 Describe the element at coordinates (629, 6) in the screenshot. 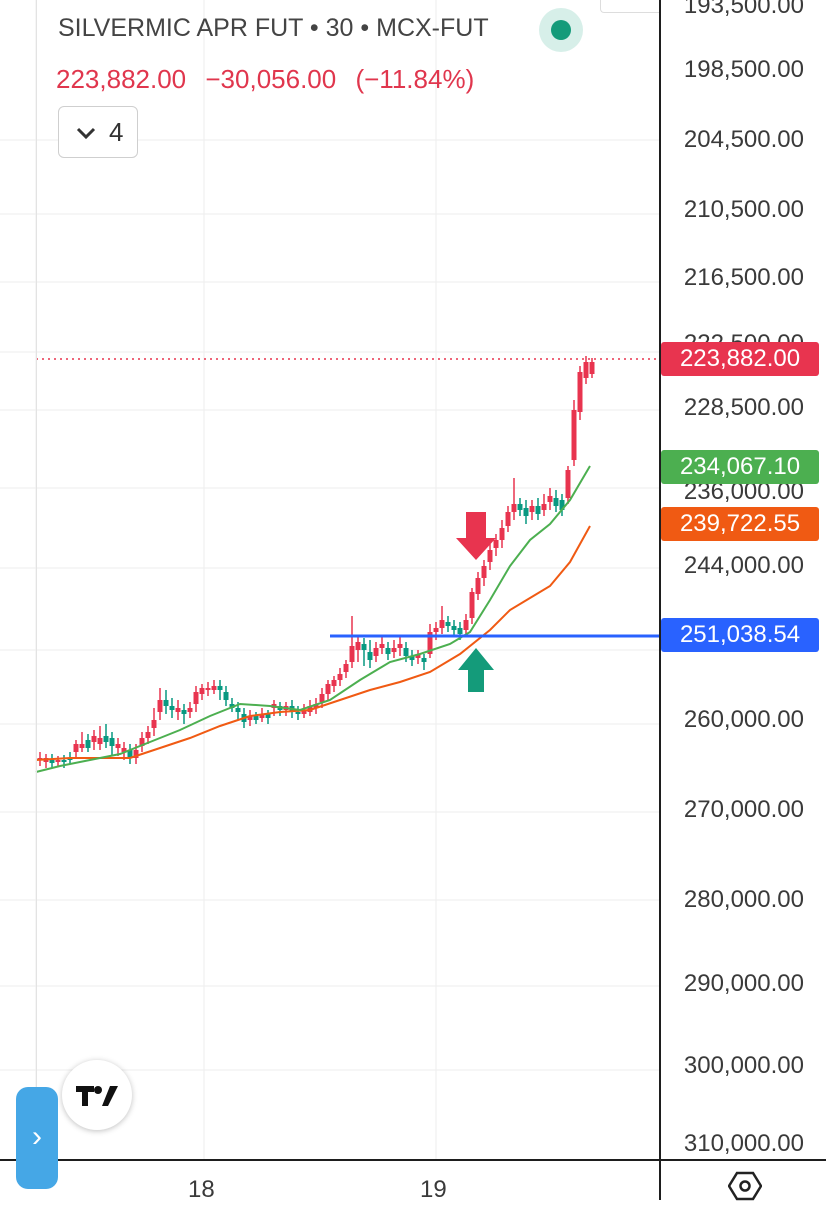

I see `top-panel-edge` at that location.